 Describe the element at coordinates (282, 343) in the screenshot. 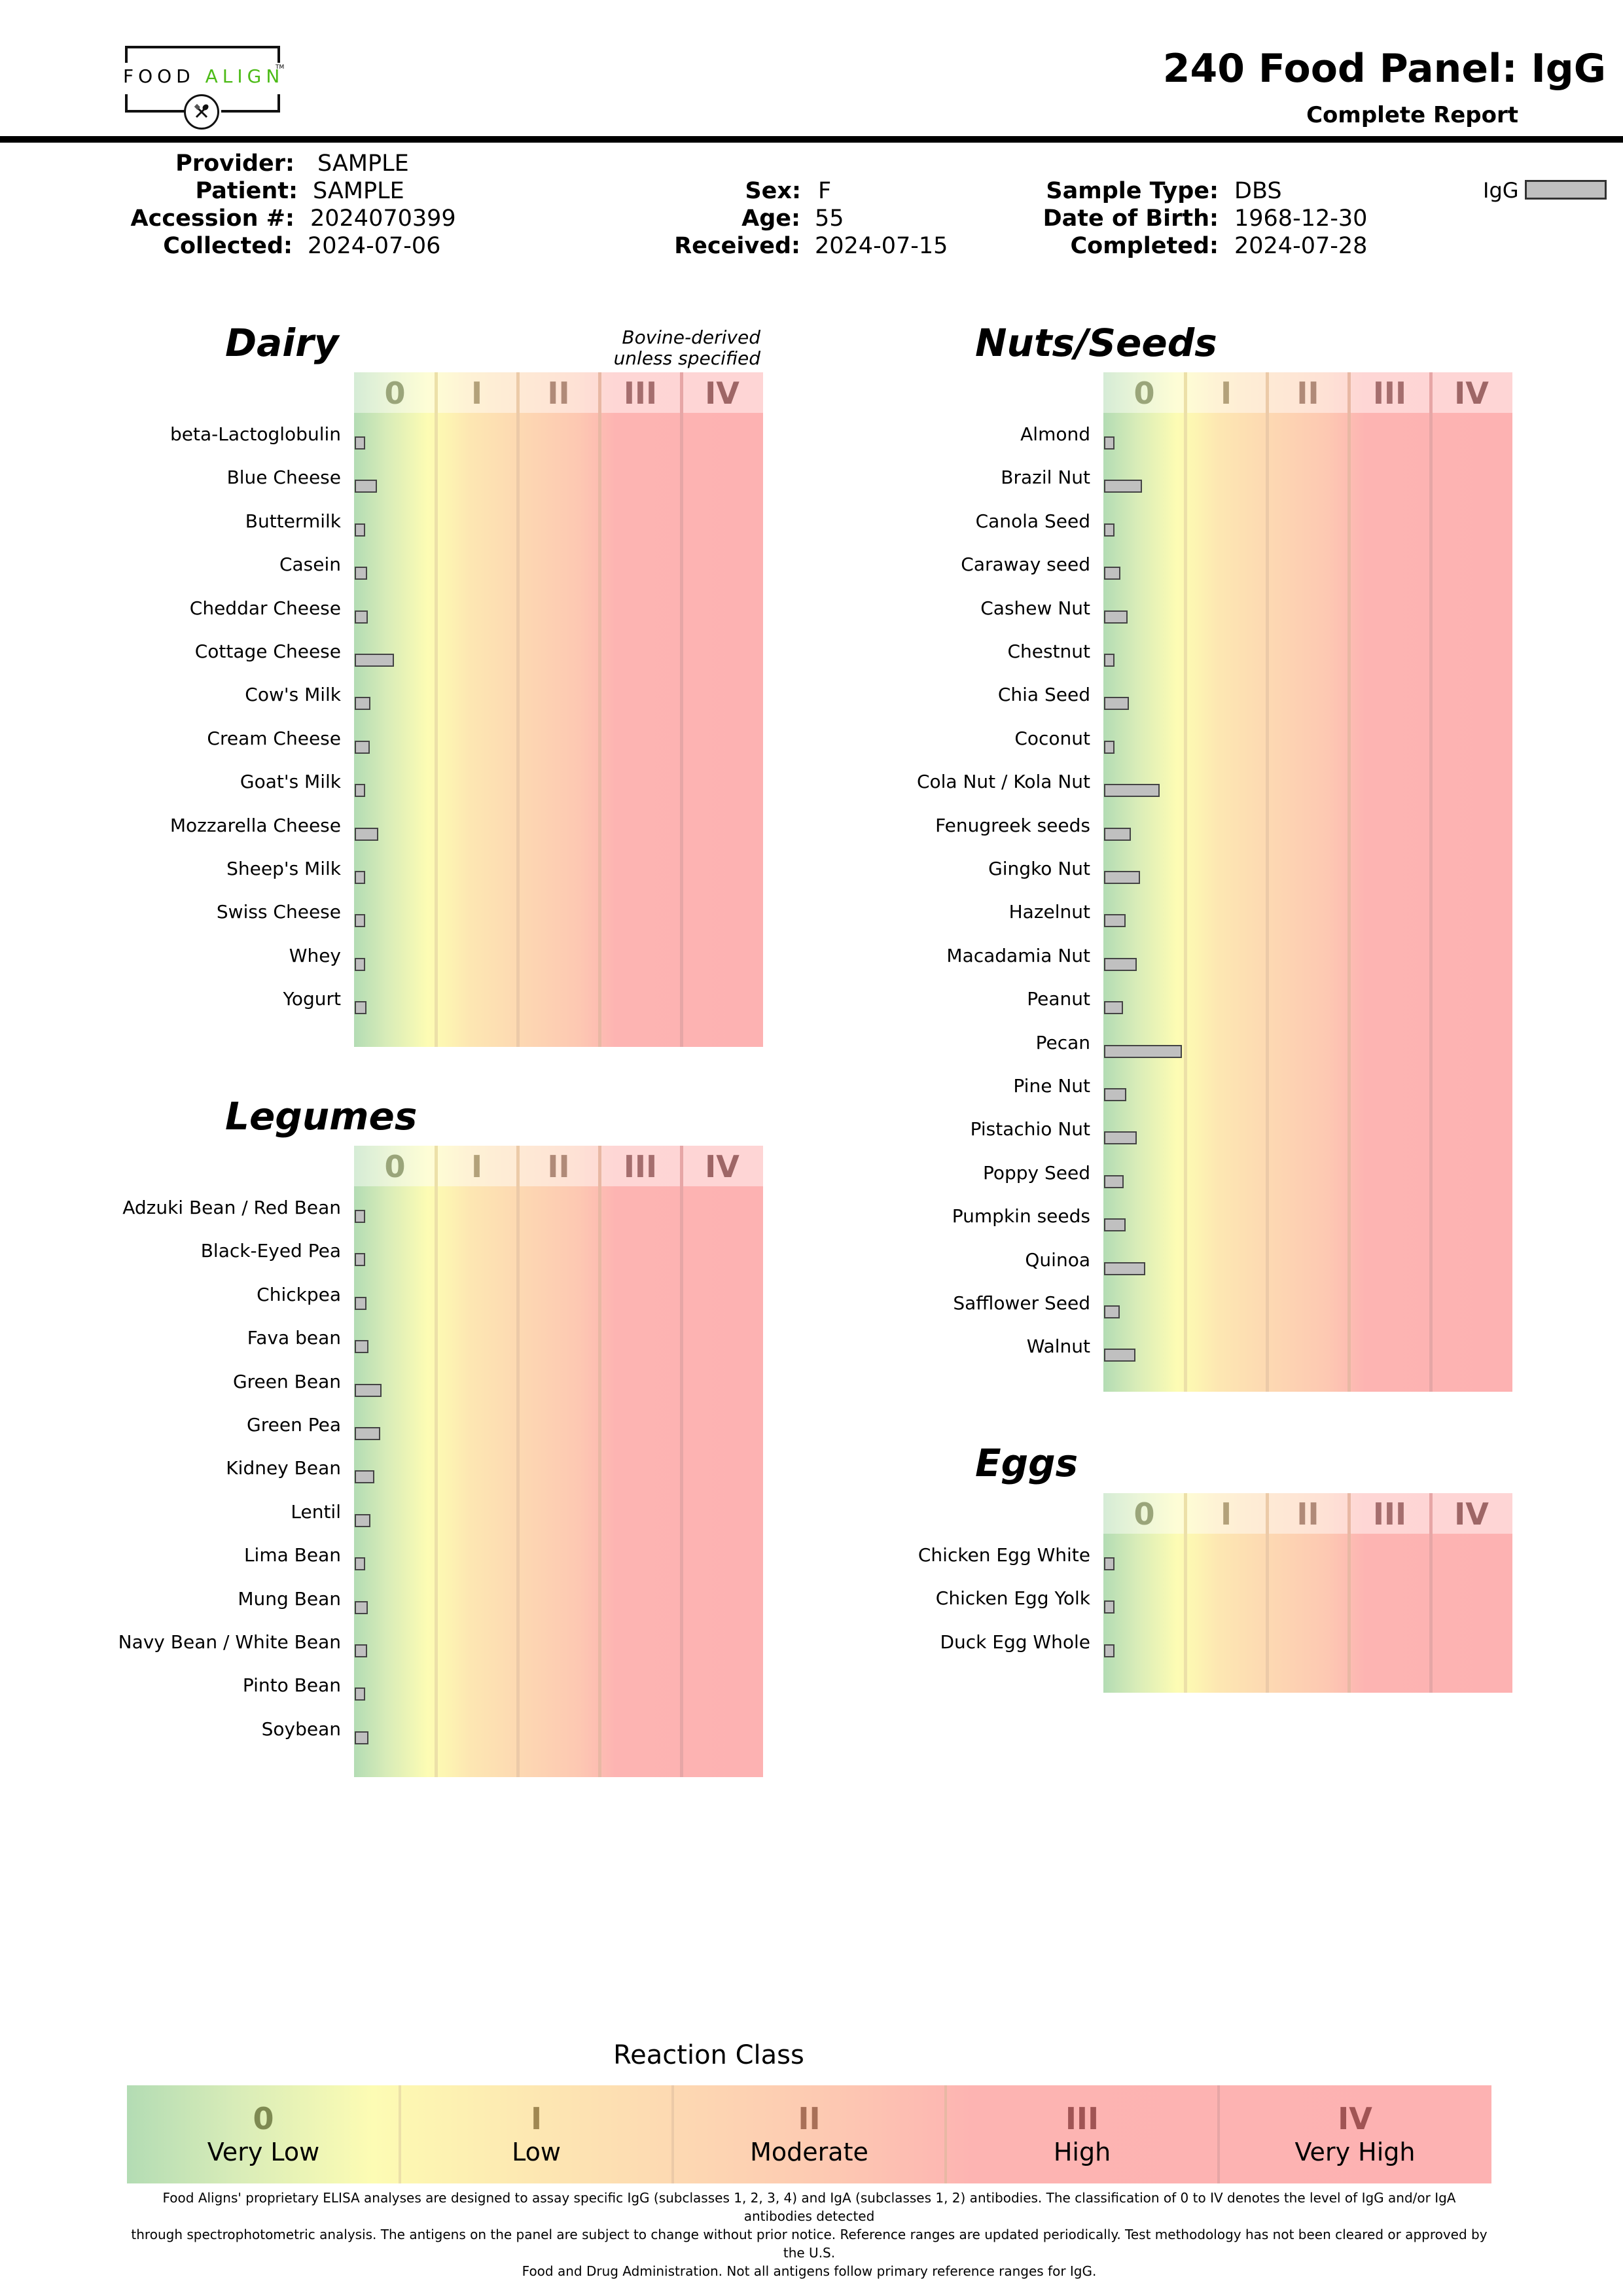

I see `section-title-dairy: Dairy` at that location.